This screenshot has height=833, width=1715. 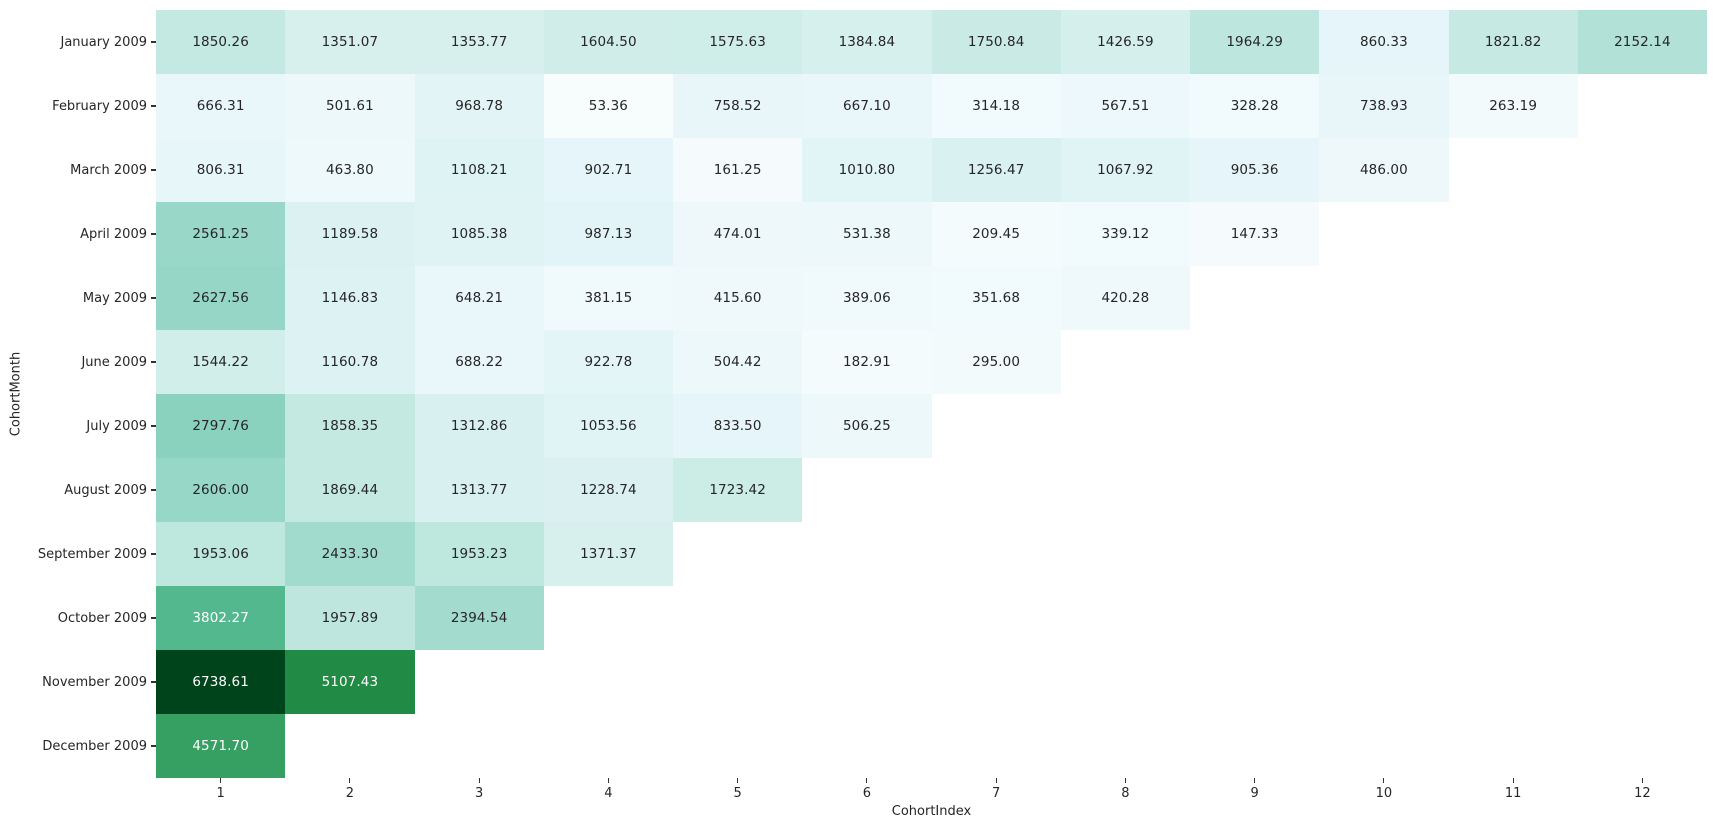 I want to click on heatmap-cell: 1544.22, so click(x=221, y=362).